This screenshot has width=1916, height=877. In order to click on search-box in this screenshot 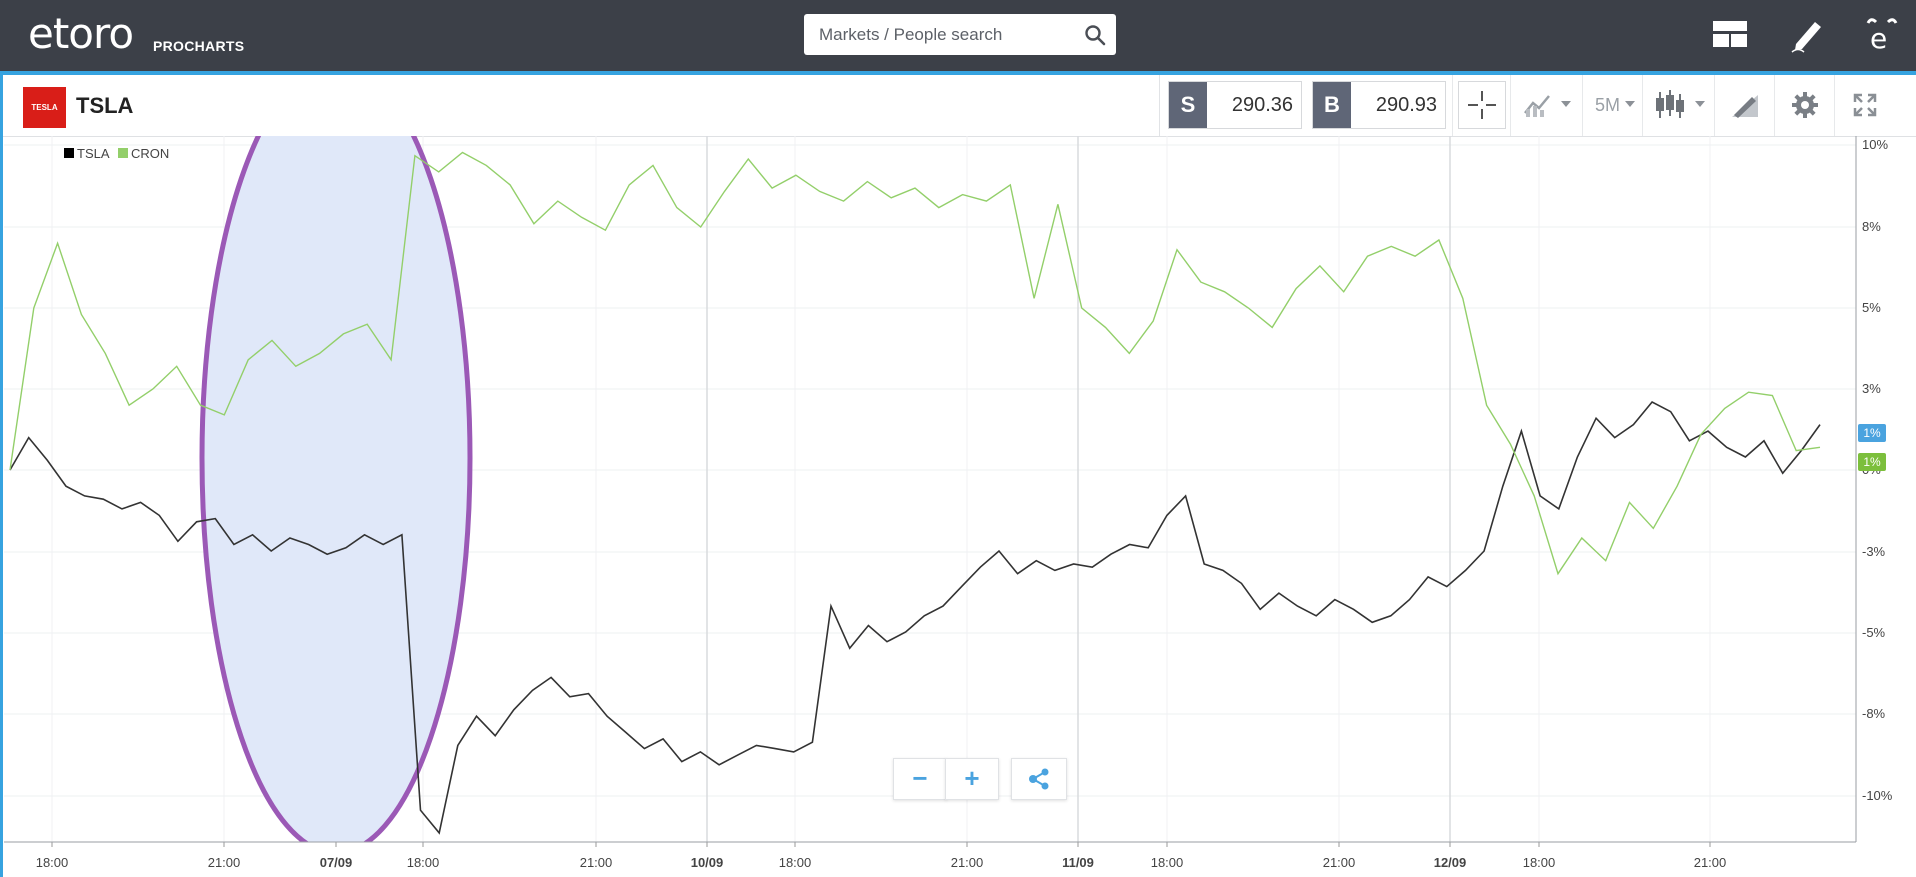, I will do `click(960, 34)`.